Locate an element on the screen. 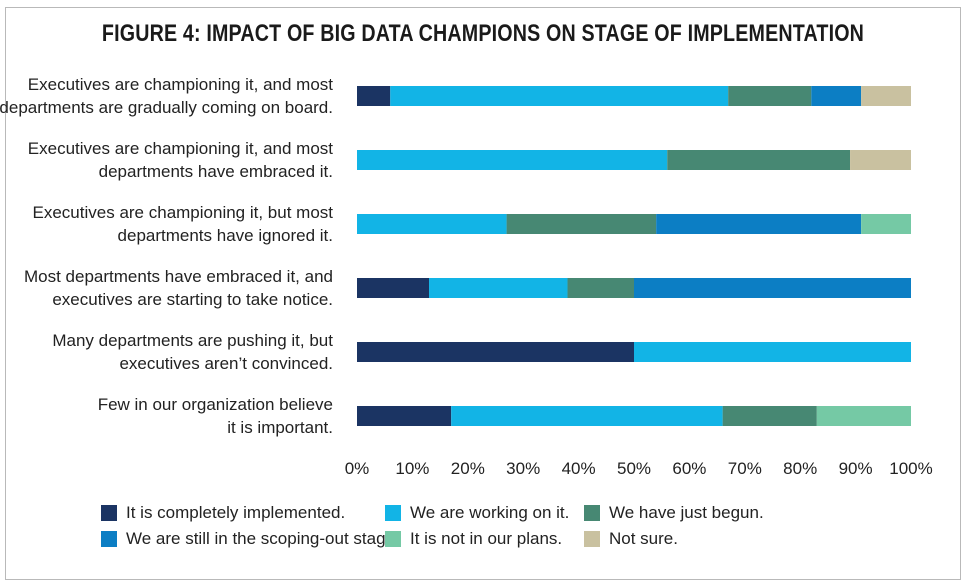 The height and width of the screenshot is (587, 966). legend-label: We have just begun. is located at coordinates (686, 512).